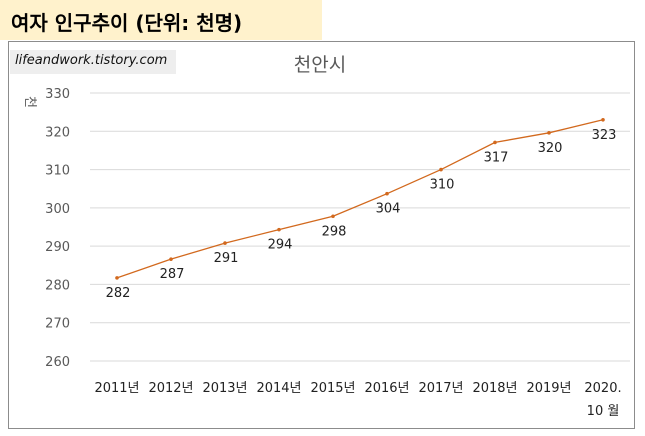 The width and height of the screenshot is (645, 436). What do you see at coordinates (224, 388) in the screenshot?
I see `x-tick-label: 2013년` at bounding box center [224, 388].